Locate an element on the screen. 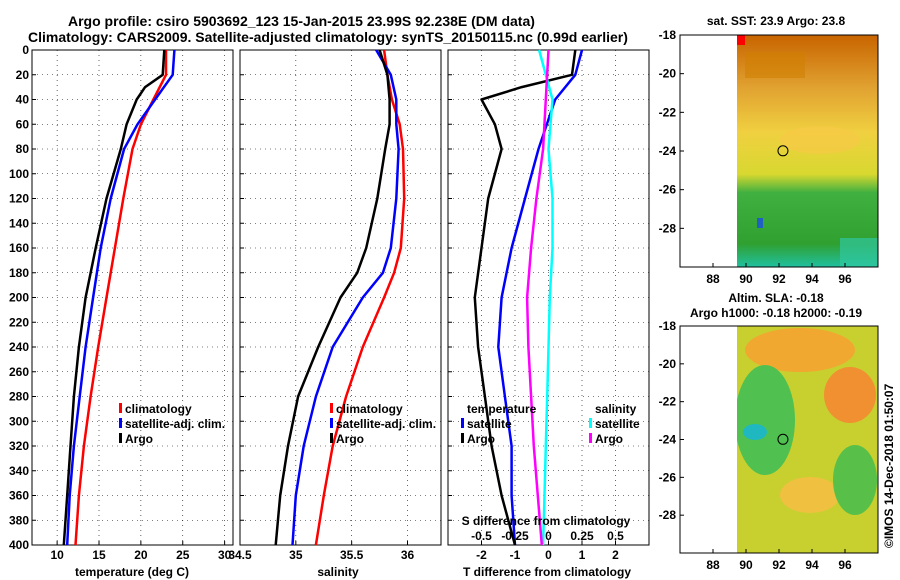  ytick-label: 140 is located at coordinates (19, 223).